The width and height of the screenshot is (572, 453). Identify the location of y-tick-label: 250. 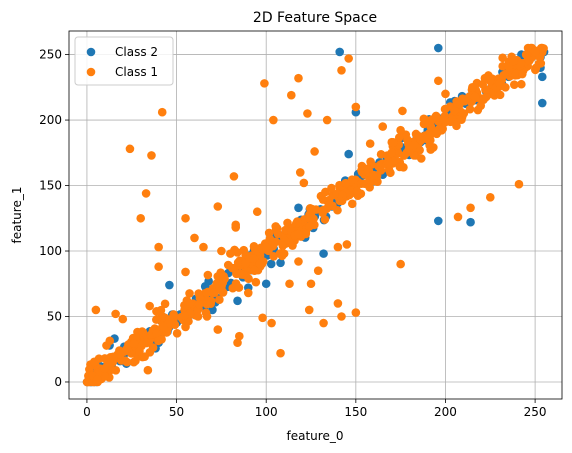
(50, 55).